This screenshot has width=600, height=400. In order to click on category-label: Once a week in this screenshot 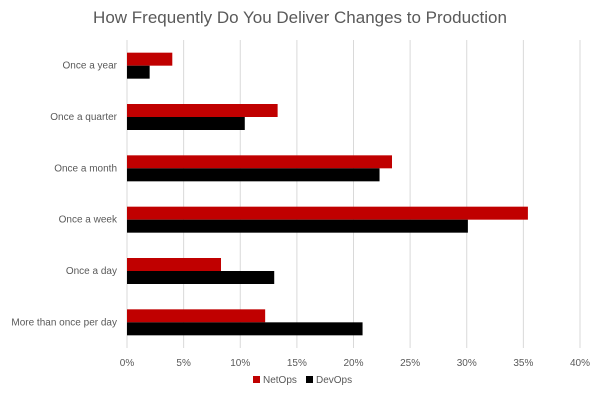, I will do `click(88, 220)`.